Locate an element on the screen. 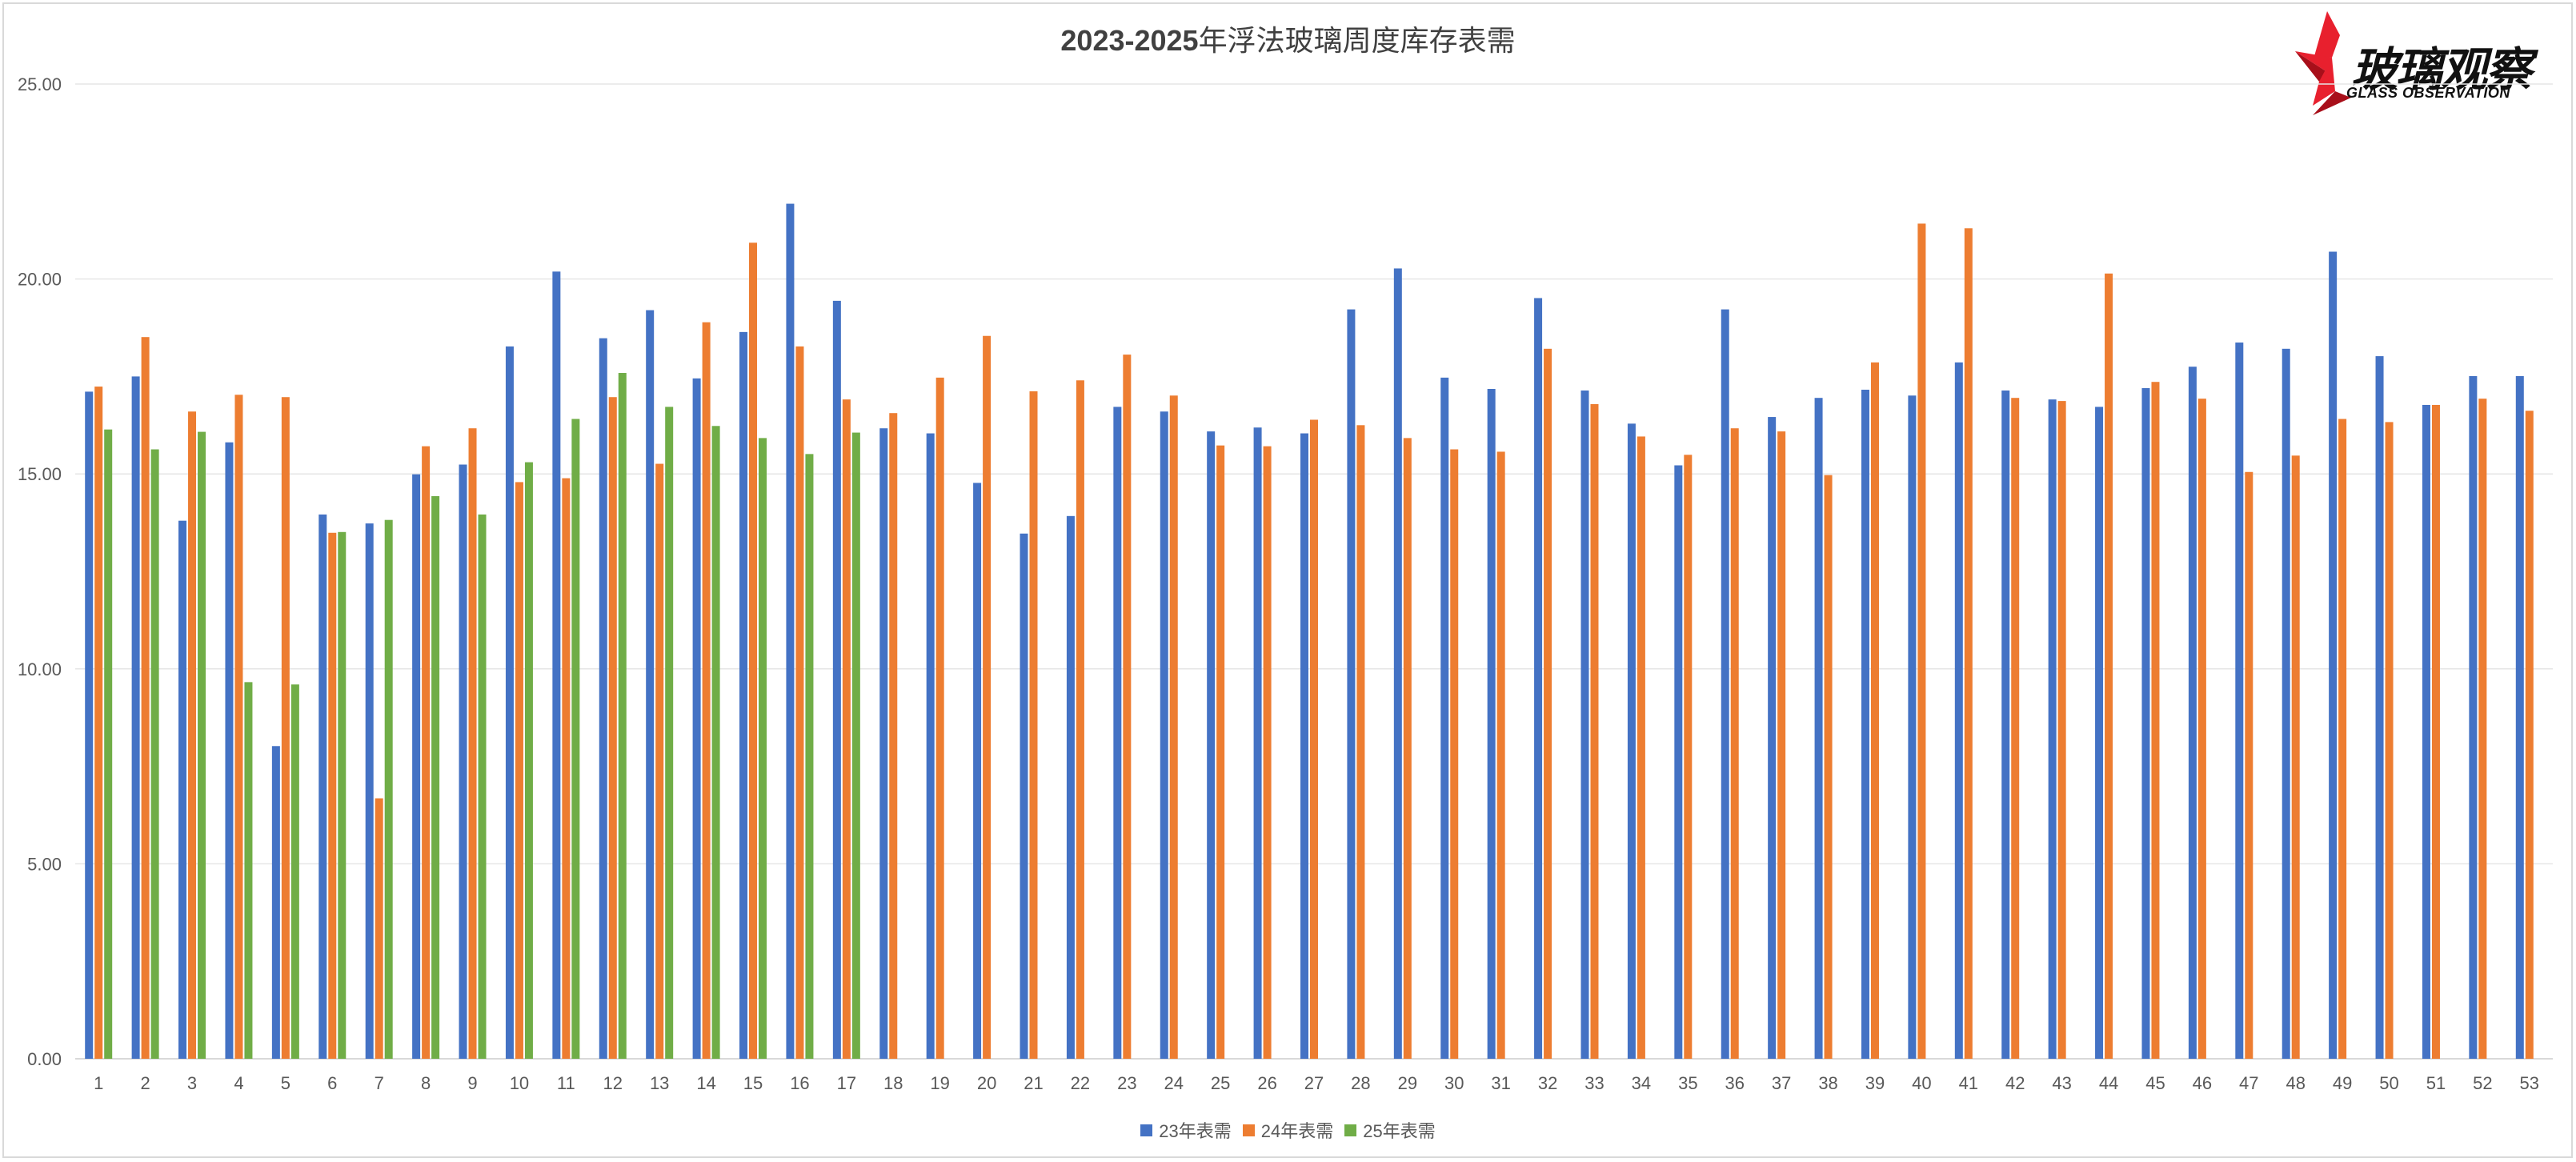 This screenshot has height=1162, width=2576. x-tick-label: 51 is located at coordinates (2436, 1083).